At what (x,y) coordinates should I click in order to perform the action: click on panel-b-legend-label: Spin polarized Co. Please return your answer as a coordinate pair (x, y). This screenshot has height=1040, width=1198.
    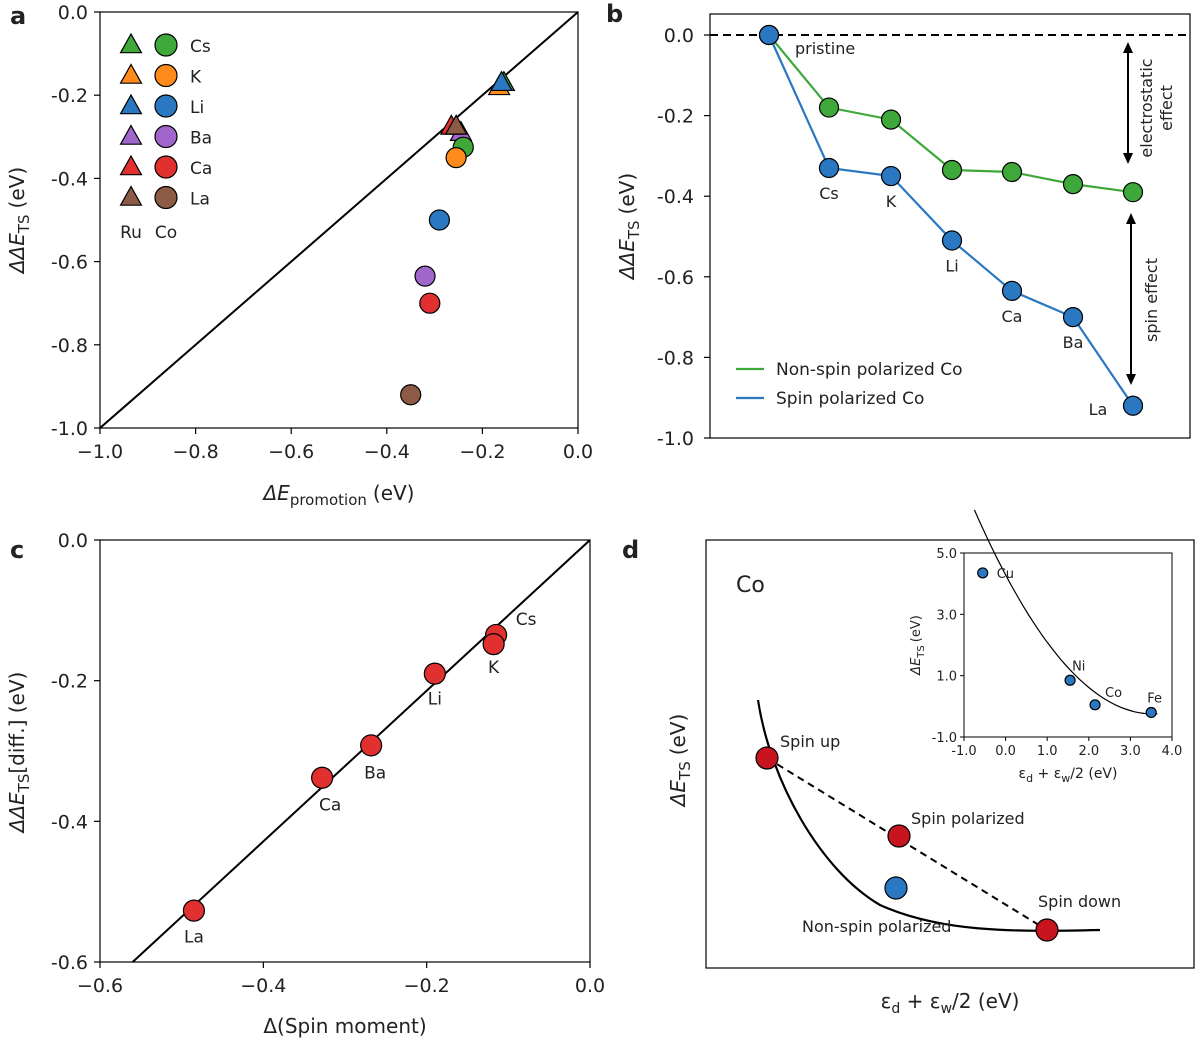
    Looking at the image, I should click on (850, 399).